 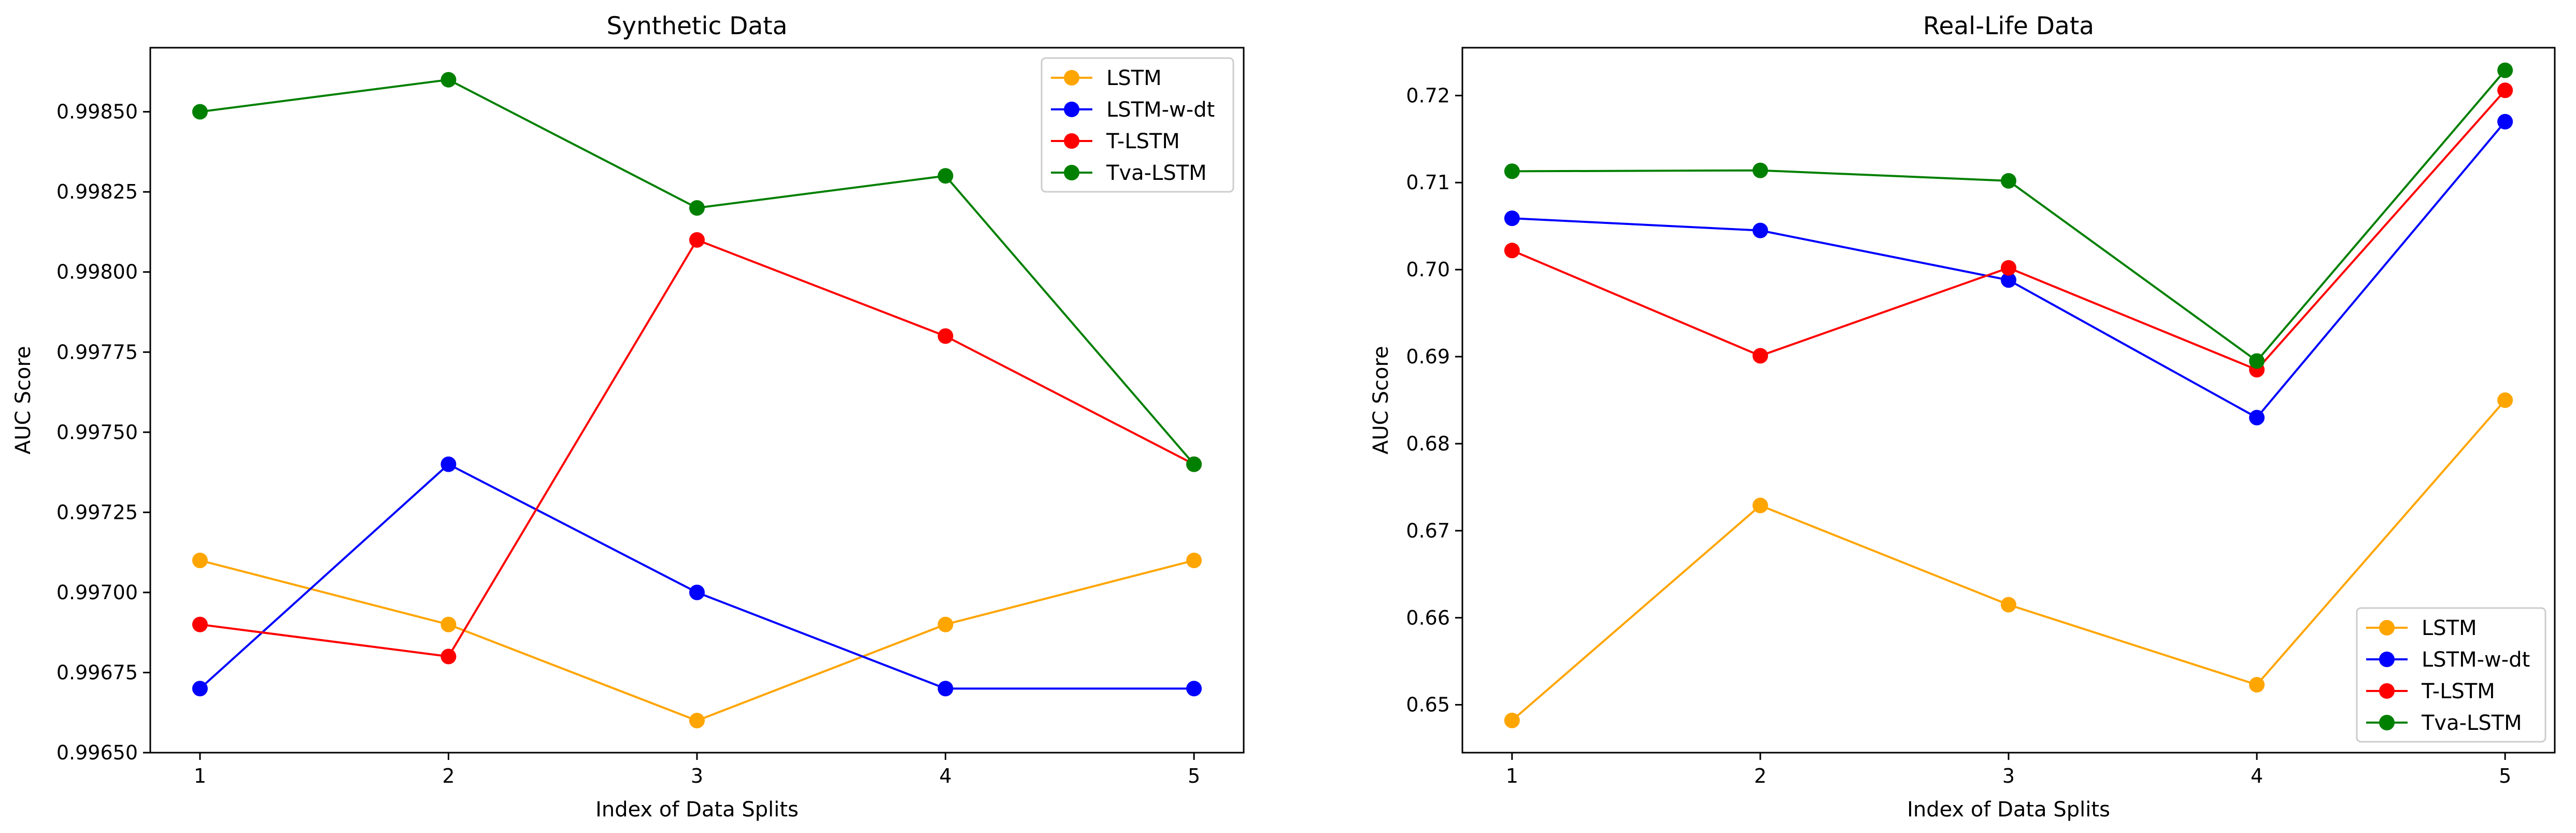 What do you see at coordinates (97, 112) in the screenshot?
I see `y-tick-label: 0.99850` at bounding box center [97, 112].